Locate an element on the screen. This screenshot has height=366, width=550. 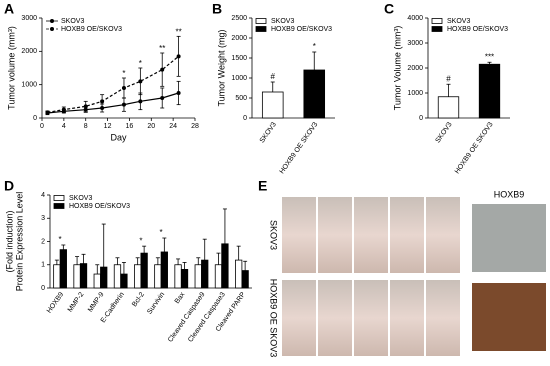
x-tick-label: 8 is located at coordinates (86, 126).